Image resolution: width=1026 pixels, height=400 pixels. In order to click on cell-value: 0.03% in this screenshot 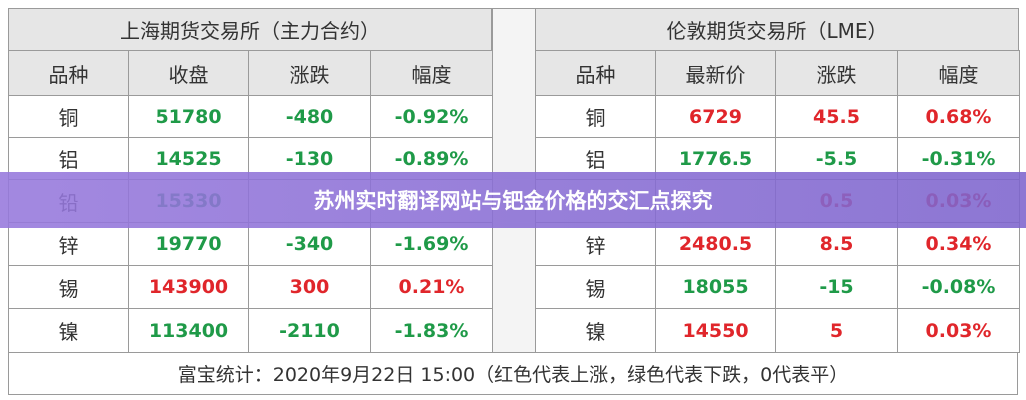, I will do `click(958, 330)`.